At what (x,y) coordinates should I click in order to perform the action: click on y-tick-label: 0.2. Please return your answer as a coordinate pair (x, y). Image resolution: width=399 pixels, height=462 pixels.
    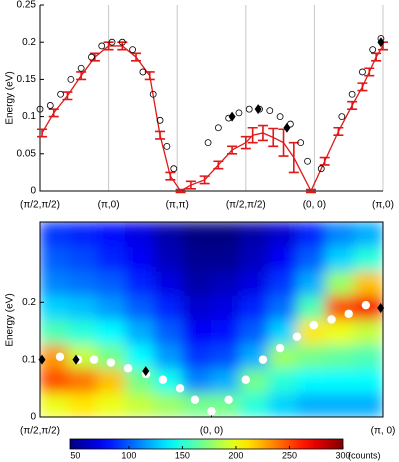
    Looking at the image, I should click on (29, 42).